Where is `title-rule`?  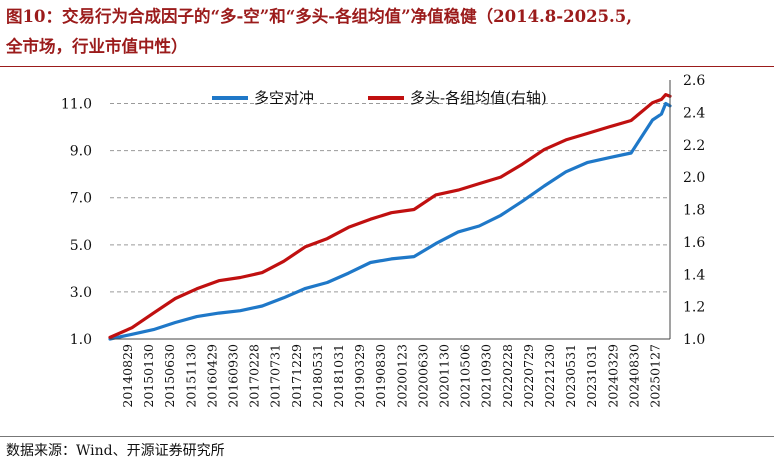 title-rule is located at coordinates (387, 66).